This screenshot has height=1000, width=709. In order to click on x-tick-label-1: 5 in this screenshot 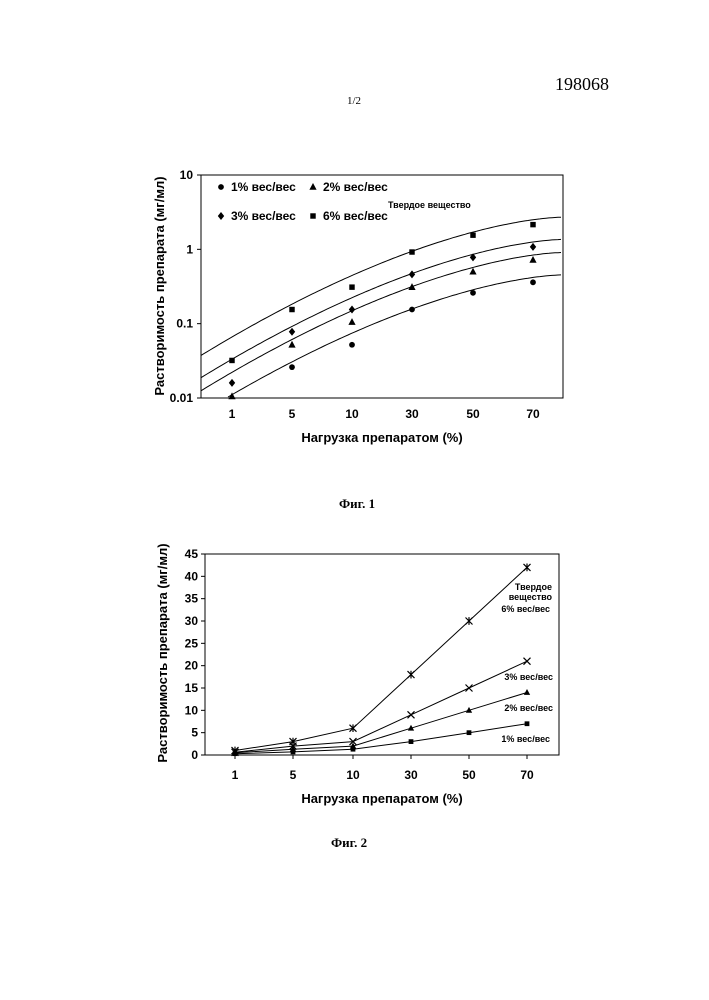, I will do `click(292, 414)`.